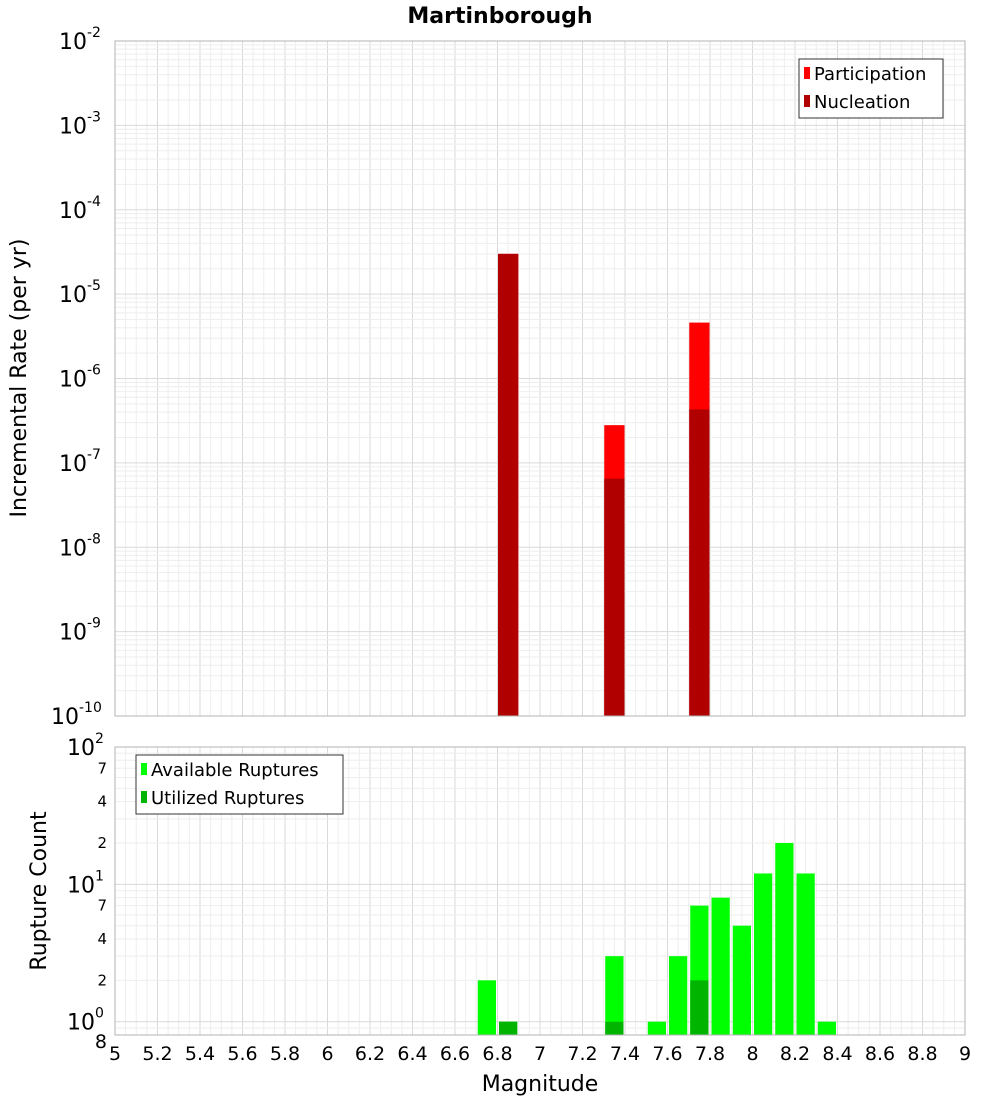  I want to click on legend-label-0: Participation, so click(870, 74).